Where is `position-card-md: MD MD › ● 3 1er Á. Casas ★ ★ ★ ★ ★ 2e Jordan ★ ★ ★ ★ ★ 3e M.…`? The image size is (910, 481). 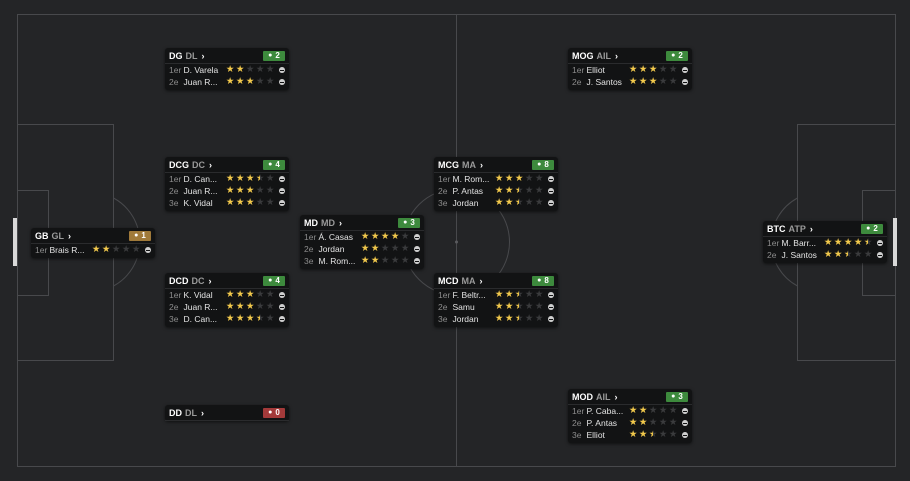
position-card-md: MD MD › ● 3 1er Á. Casas ★ ★ ★ ★ ★ 2e Jordan ★ ★ ★ ★ ★ 3e M.… is located at coordinates (362, 242).